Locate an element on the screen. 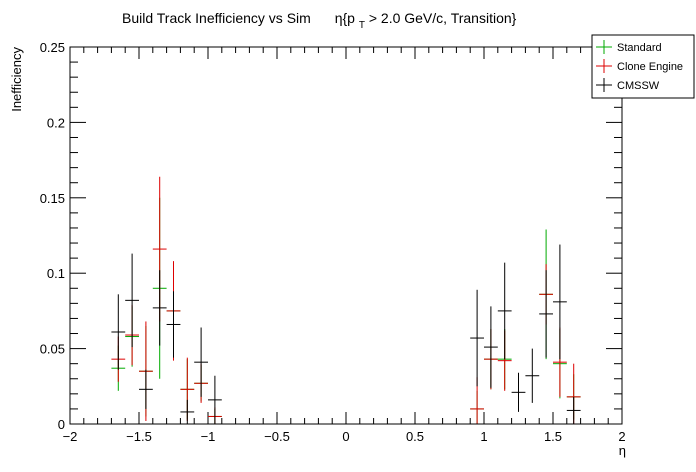 The height and width of the screenshot is (472, 696). y-tick-label: 0.15 is located at coordinates (52, 198).